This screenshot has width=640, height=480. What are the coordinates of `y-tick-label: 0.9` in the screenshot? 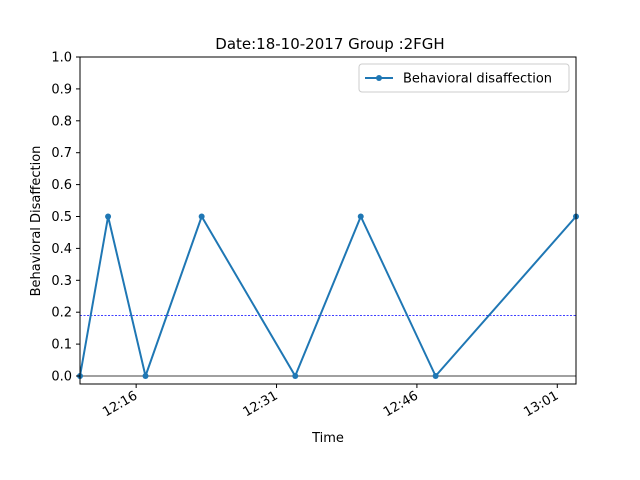 It's located at (61, 89).